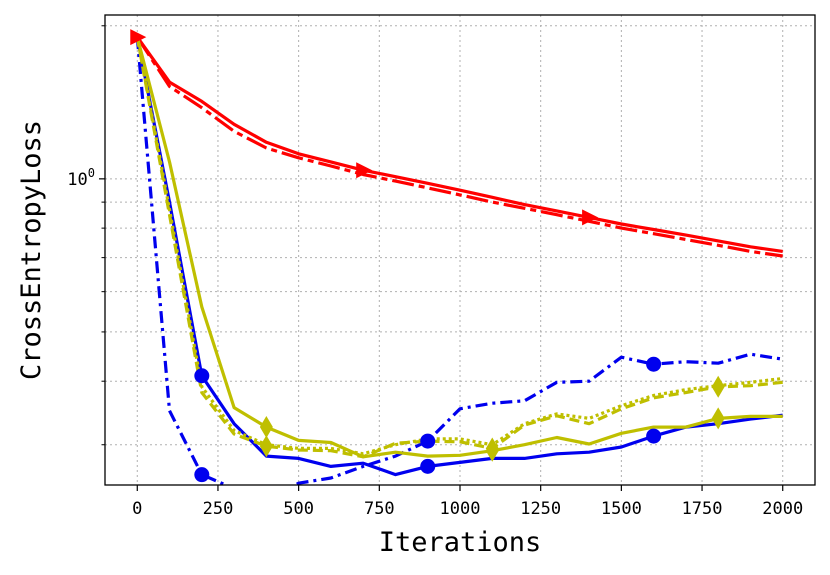 The image size is (830, 575). I want to click on y-axis-label: CrossEntropyLoss, so click(31, 250).